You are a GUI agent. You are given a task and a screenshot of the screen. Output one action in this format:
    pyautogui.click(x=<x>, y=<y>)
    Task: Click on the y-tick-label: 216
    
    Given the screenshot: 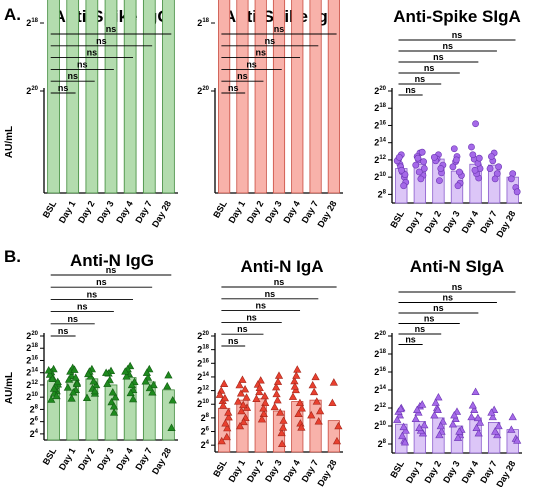 What is the action you would take?
    pyautogui.click(x=380, y=125)
    